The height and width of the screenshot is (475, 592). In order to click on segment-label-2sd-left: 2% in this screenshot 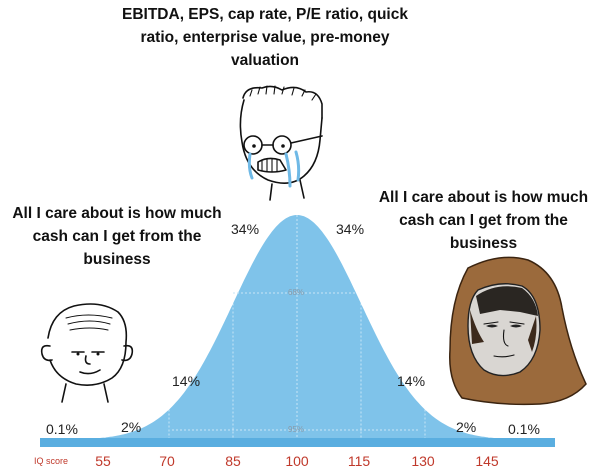, I will do `click(131, 427)`.